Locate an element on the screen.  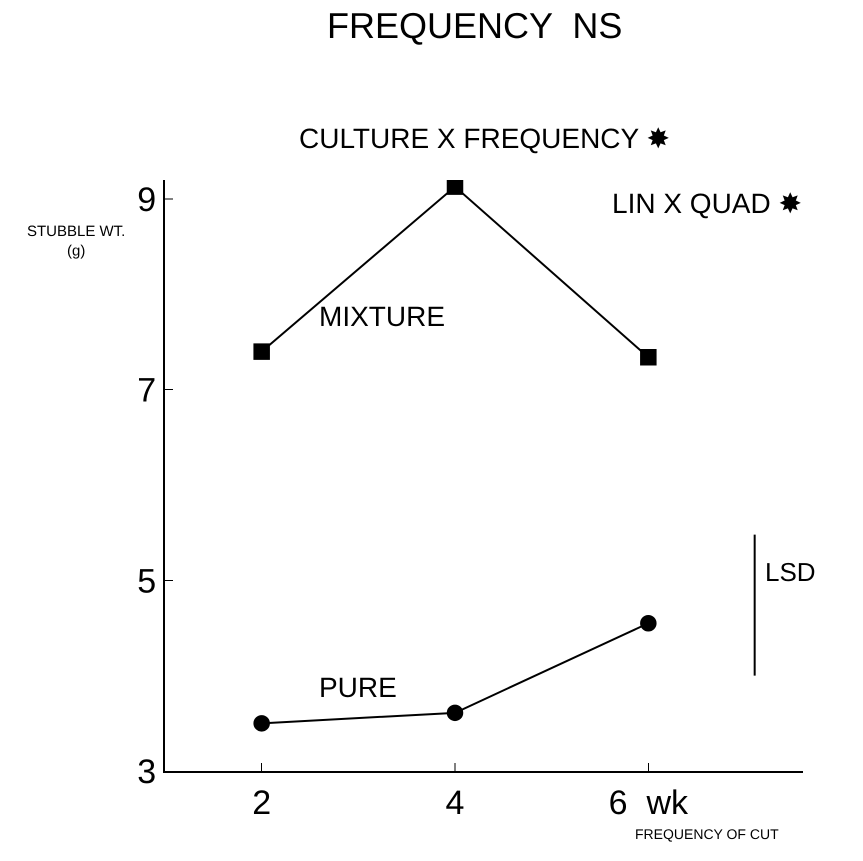
x-tick-label: 6 wk is located at coordinates (649, 803).